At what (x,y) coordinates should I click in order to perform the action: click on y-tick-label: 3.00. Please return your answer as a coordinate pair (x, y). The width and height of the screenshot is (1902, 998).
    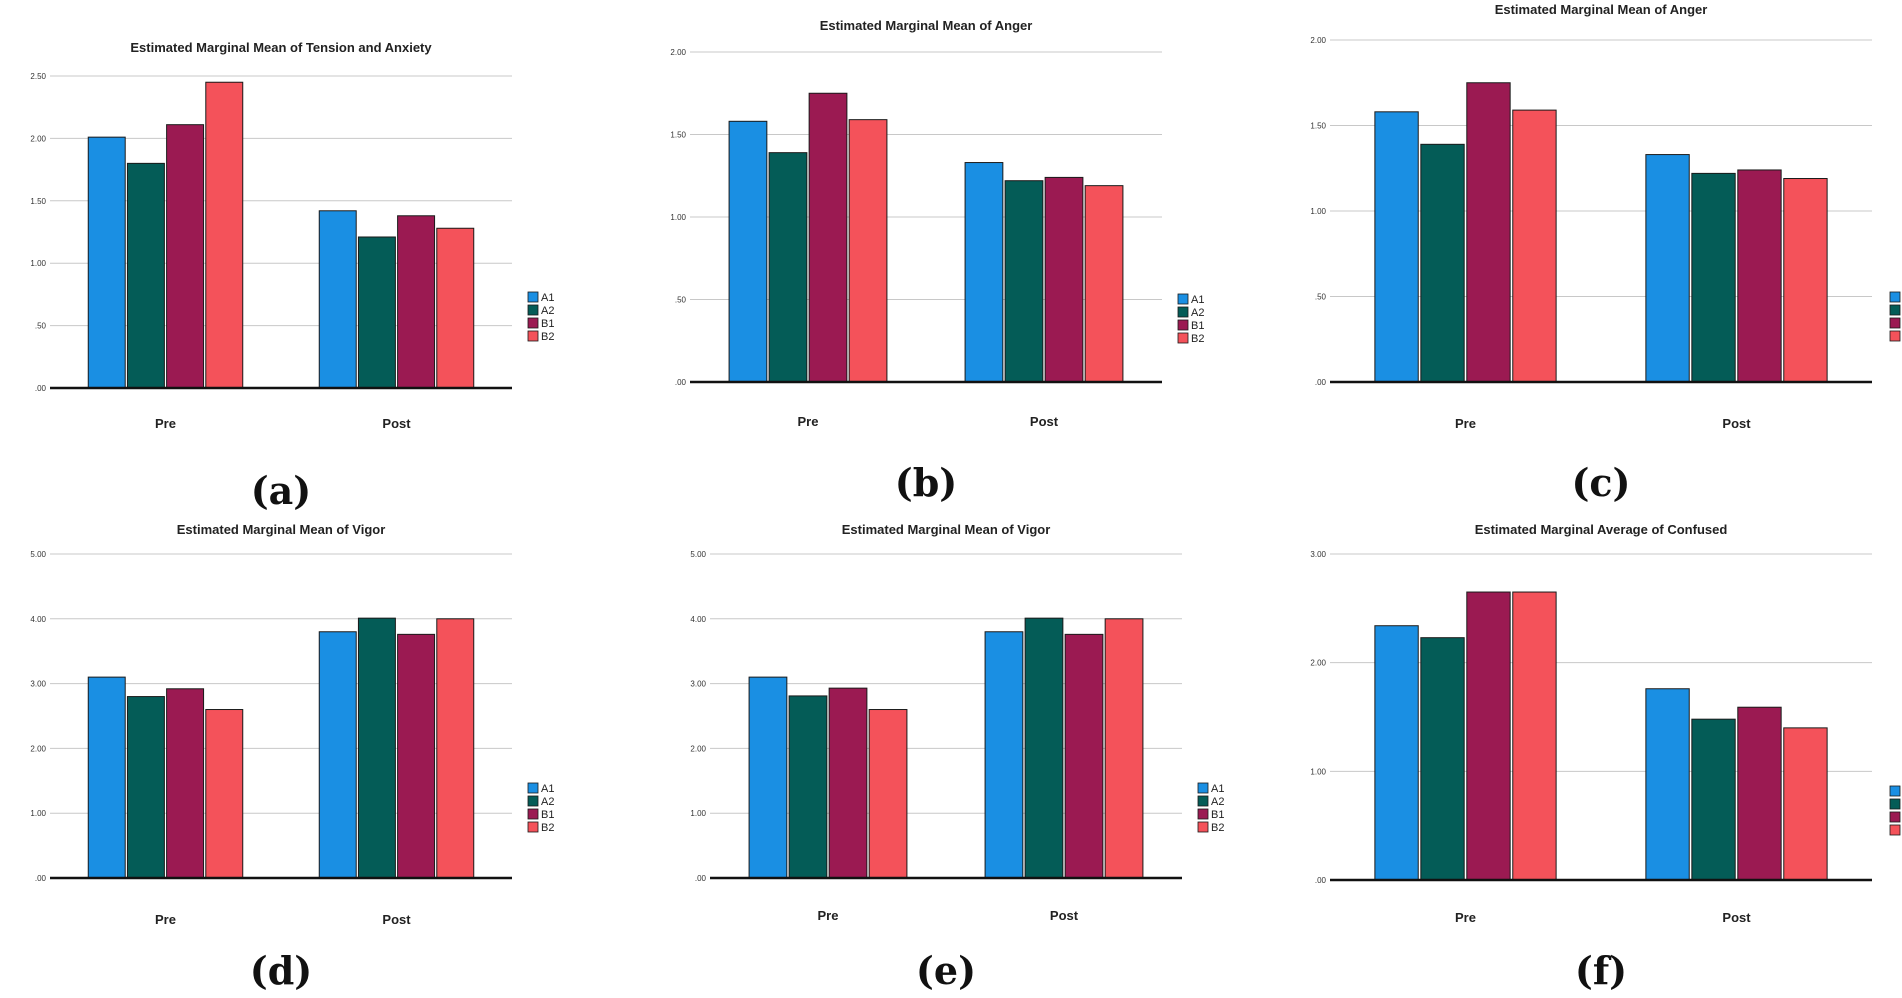
    Looking at the image, I should click on (698, 684).